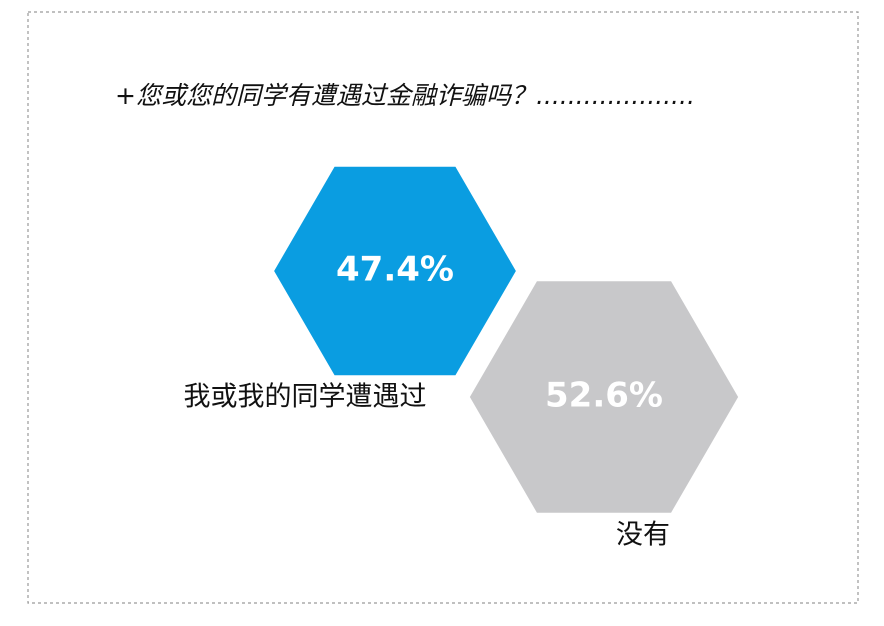 The image size is (884, 626). Describe the element at coordinates (305, 397) in the screenshot. I see `category-label: 我或我的同学遭遇过` at that location.